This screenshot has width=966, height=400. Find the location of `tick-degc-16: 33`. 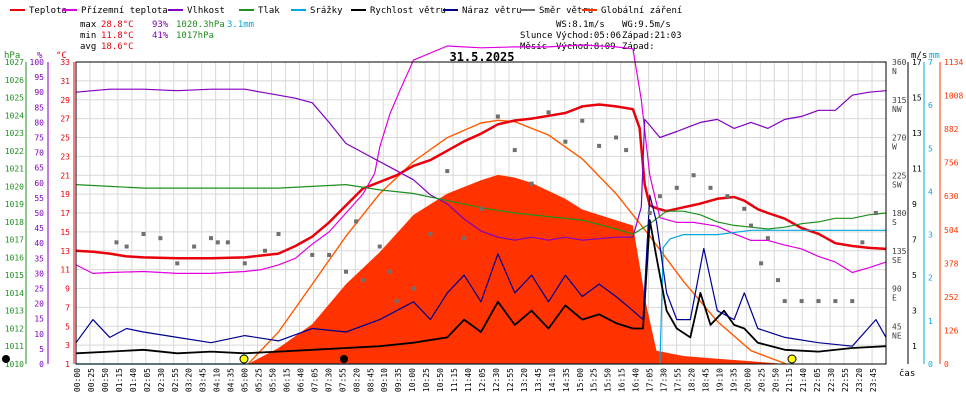

tick-degc-16: 33 is located at coordinates (65, 62).